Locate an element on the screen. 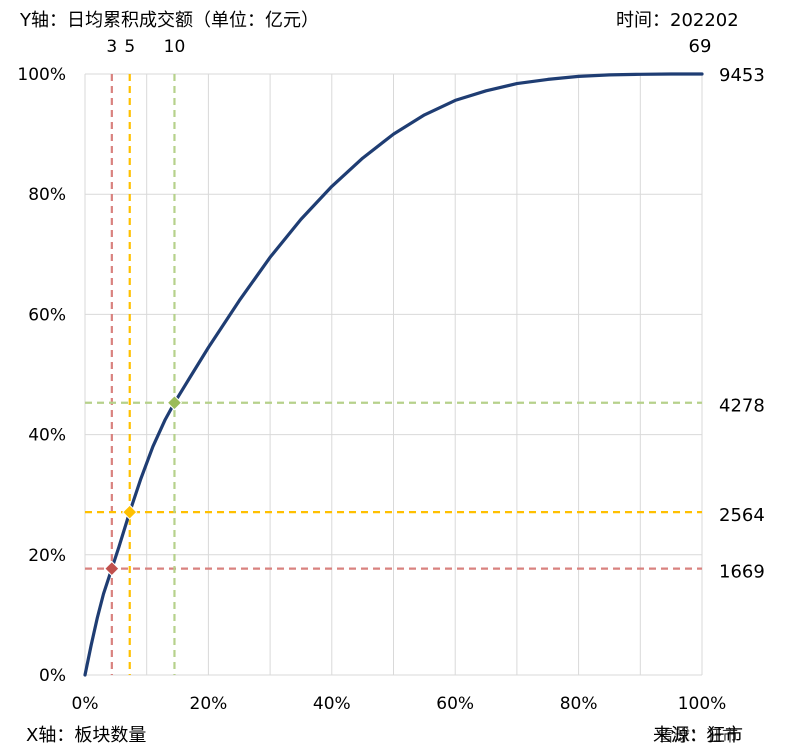  y-axis-title: Y轴：日均累积成交额（单位：亿元） is located at coordinates (169, 20).